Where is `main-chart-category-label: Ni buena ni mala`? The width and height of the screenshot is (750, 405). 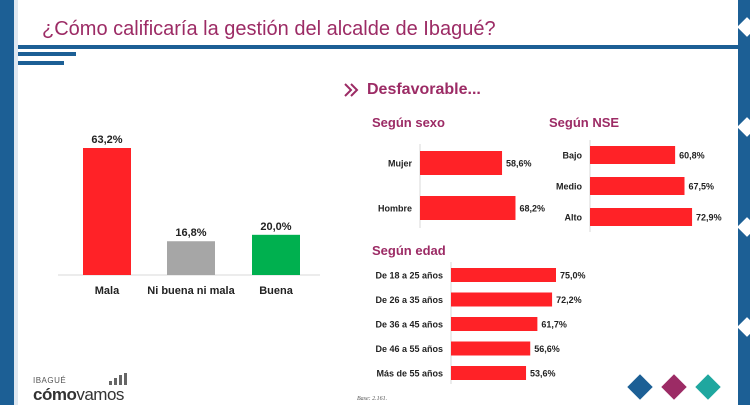 main-chart-category-label: Ni buena ni mala is located at coordinates (191, 291).